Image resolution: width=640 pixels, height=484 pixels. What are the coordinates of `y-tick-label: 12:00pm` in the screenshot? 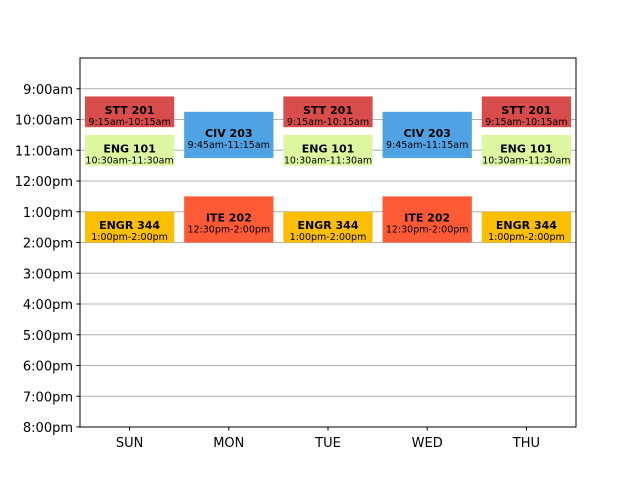 It's located at (44, 182).